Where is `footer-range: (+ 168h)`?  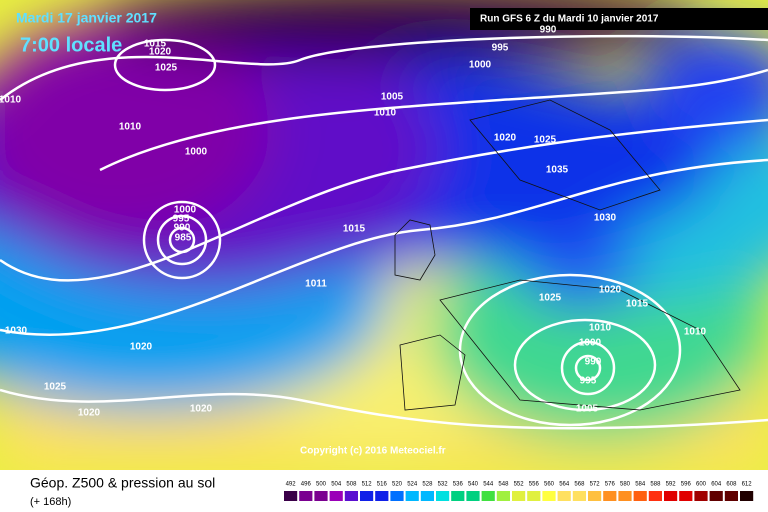 footer-range: (+ 168h) is located at coordinates (50, 502).